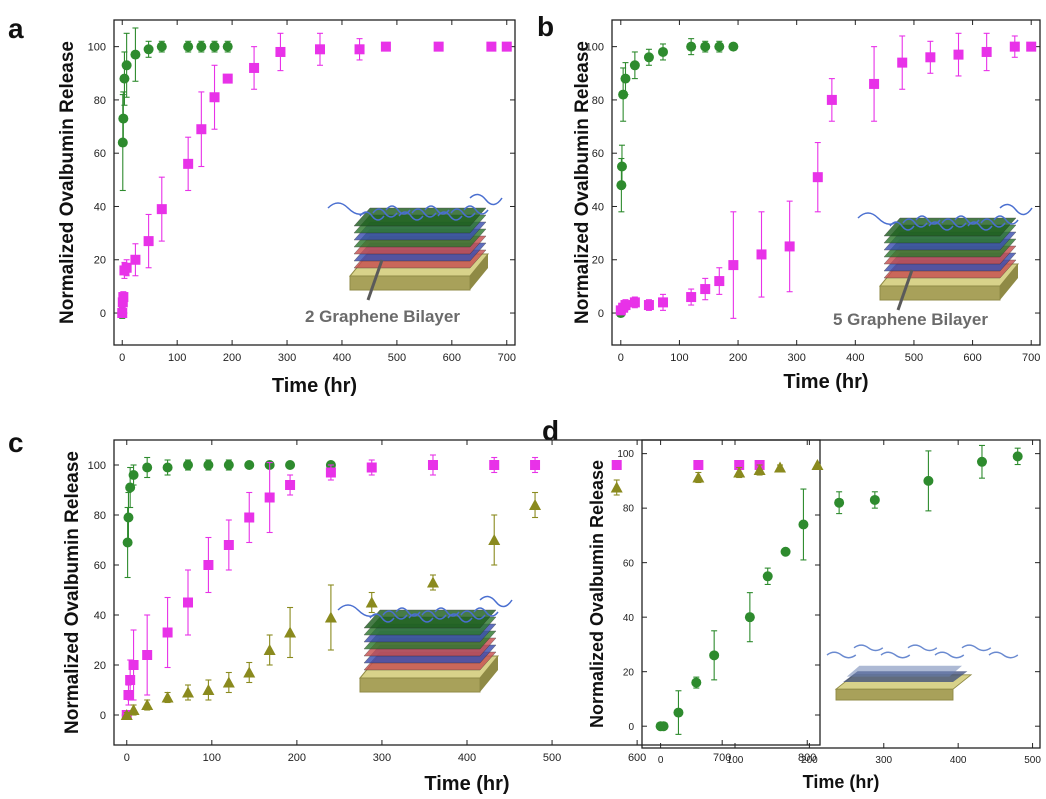 This screenshot has width=1046, height=799. I want to click on y-tick-label: 40, so click(629, 618).